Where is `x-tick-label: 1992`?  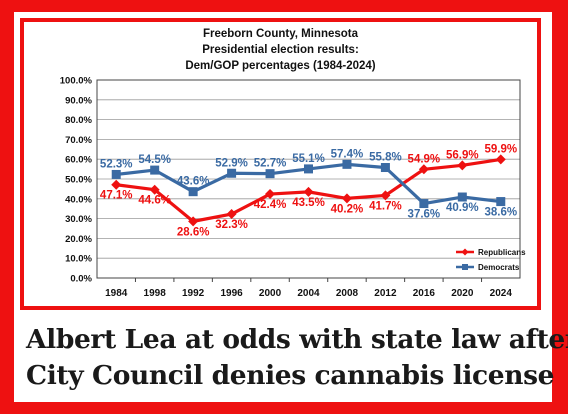 x-tick-label: 1992 is located at coordinates (193, 293).